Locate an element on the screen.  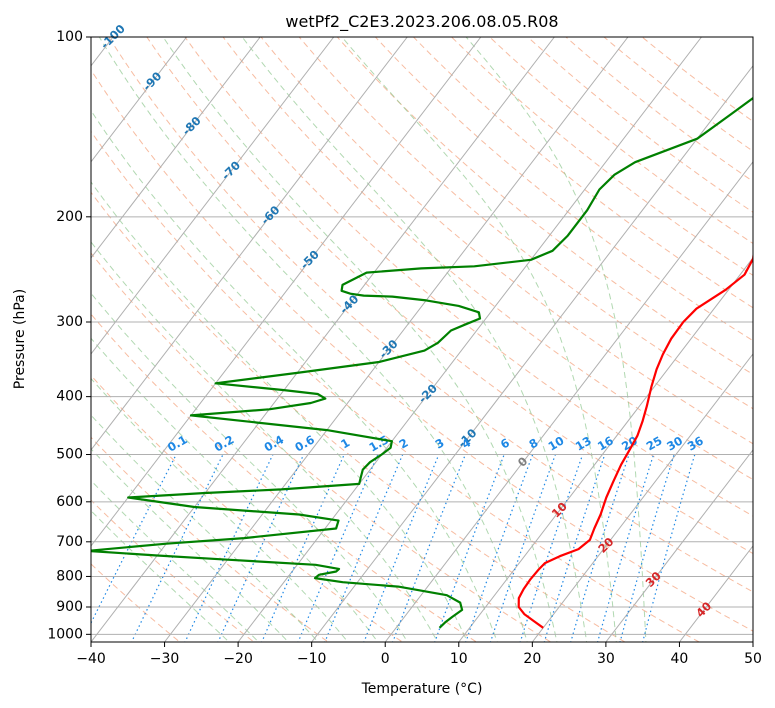
y-axis-ticks: 100 200 300 400 500 600 700 800 900 1000 is located at coordinates (69, 335).